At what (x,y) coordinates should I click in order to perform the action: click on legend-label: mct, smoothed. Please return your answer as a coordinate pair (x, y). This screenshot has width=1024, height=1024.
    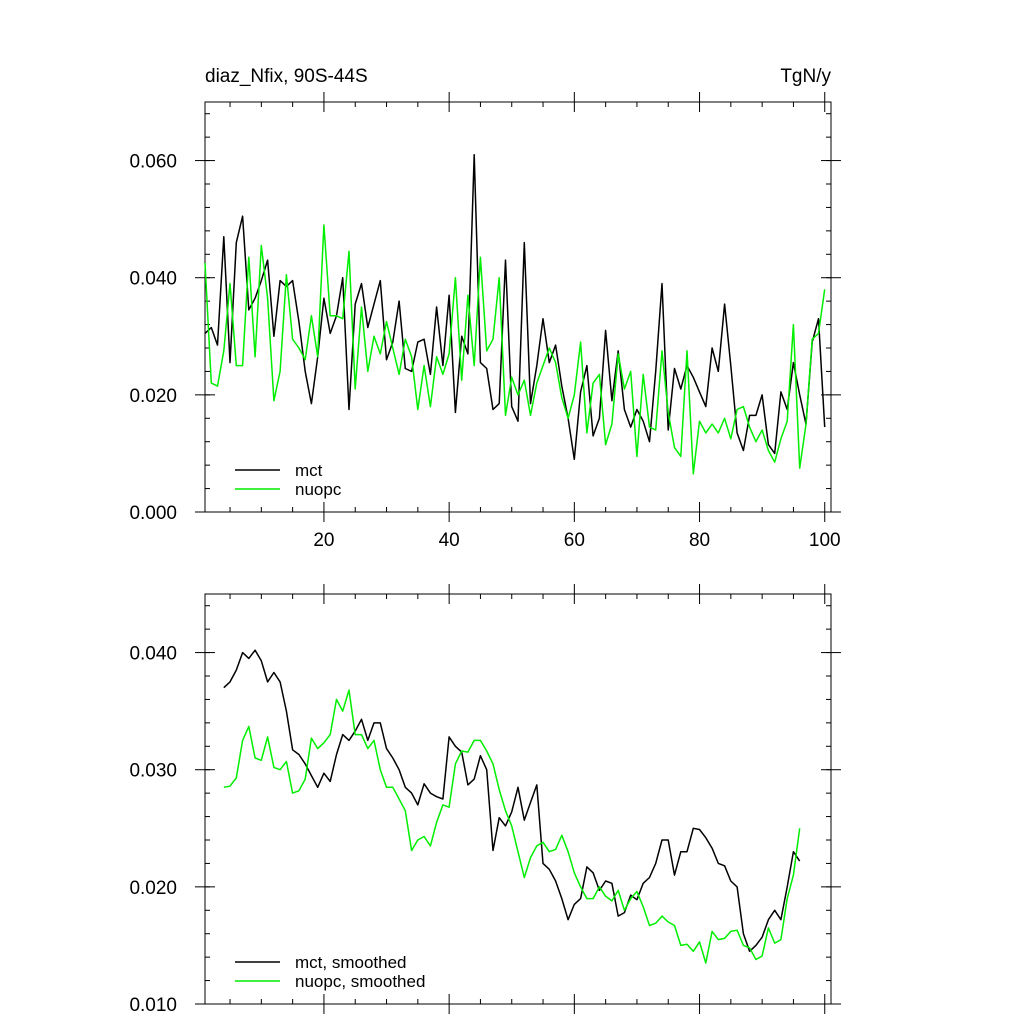
    Looking at the image, I should click on (351, 962).